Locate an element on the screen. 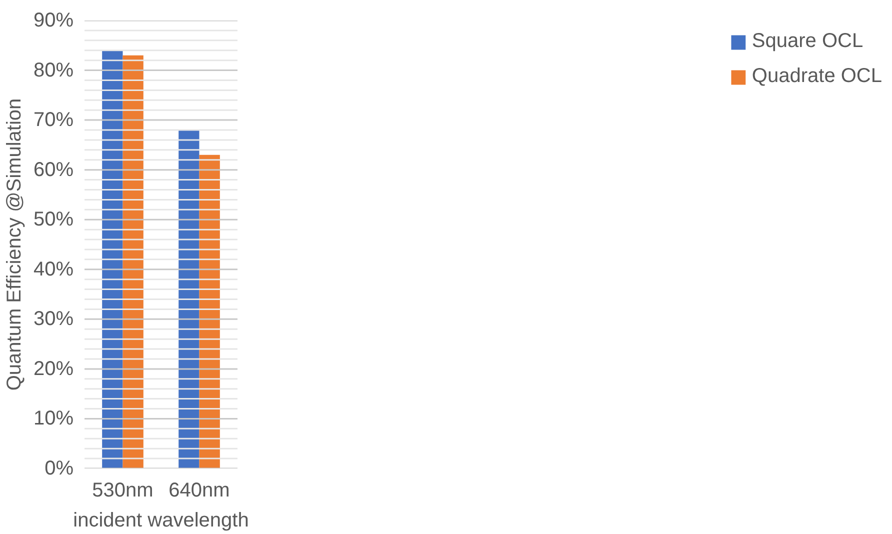 Image resolution: width=892 pixels, height=534 pixels. y-tick-label: 20% is located at coordinates (53, 369).